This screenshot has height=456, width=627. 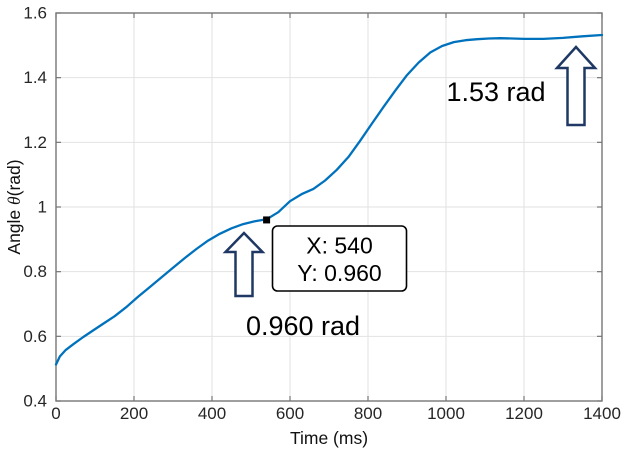 What do you see at coordinates (602, 413) in the screenshot?
I see `x-tick-label: 1400` at bounding box center [602, 413].